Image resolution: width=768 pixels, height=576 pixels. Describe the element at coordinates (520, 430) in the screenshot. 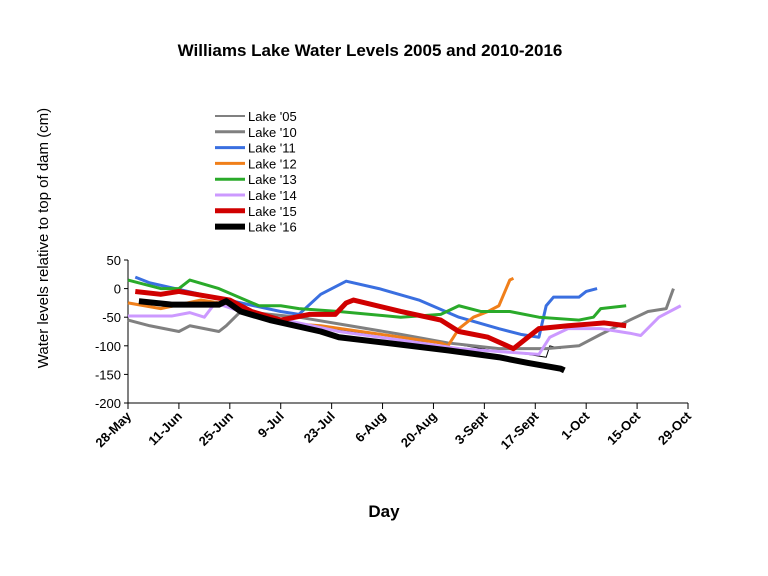

I see `x-tick-label: 17-Sept` at that location.